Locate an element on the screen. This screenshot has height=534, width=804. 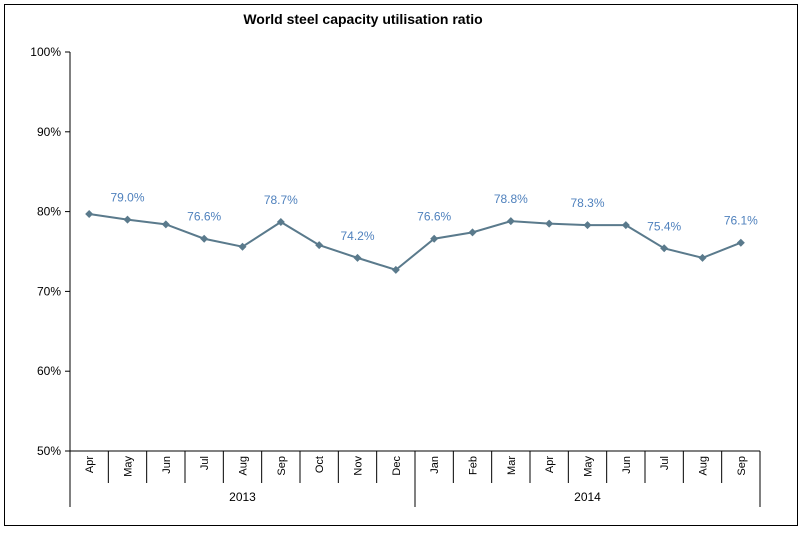
data-label: 74.2% is located at coordinates (357, 236).